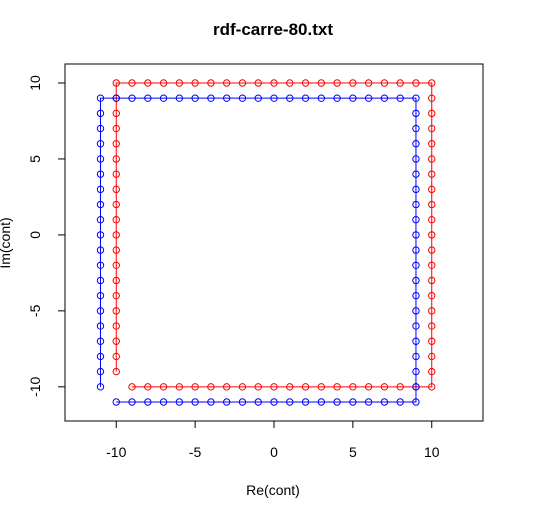  What do you see at coordinates (46, 236) in the screenshot?
I see `y-axis: -10 -5 0 5 10` at bounding box center [46, 236].